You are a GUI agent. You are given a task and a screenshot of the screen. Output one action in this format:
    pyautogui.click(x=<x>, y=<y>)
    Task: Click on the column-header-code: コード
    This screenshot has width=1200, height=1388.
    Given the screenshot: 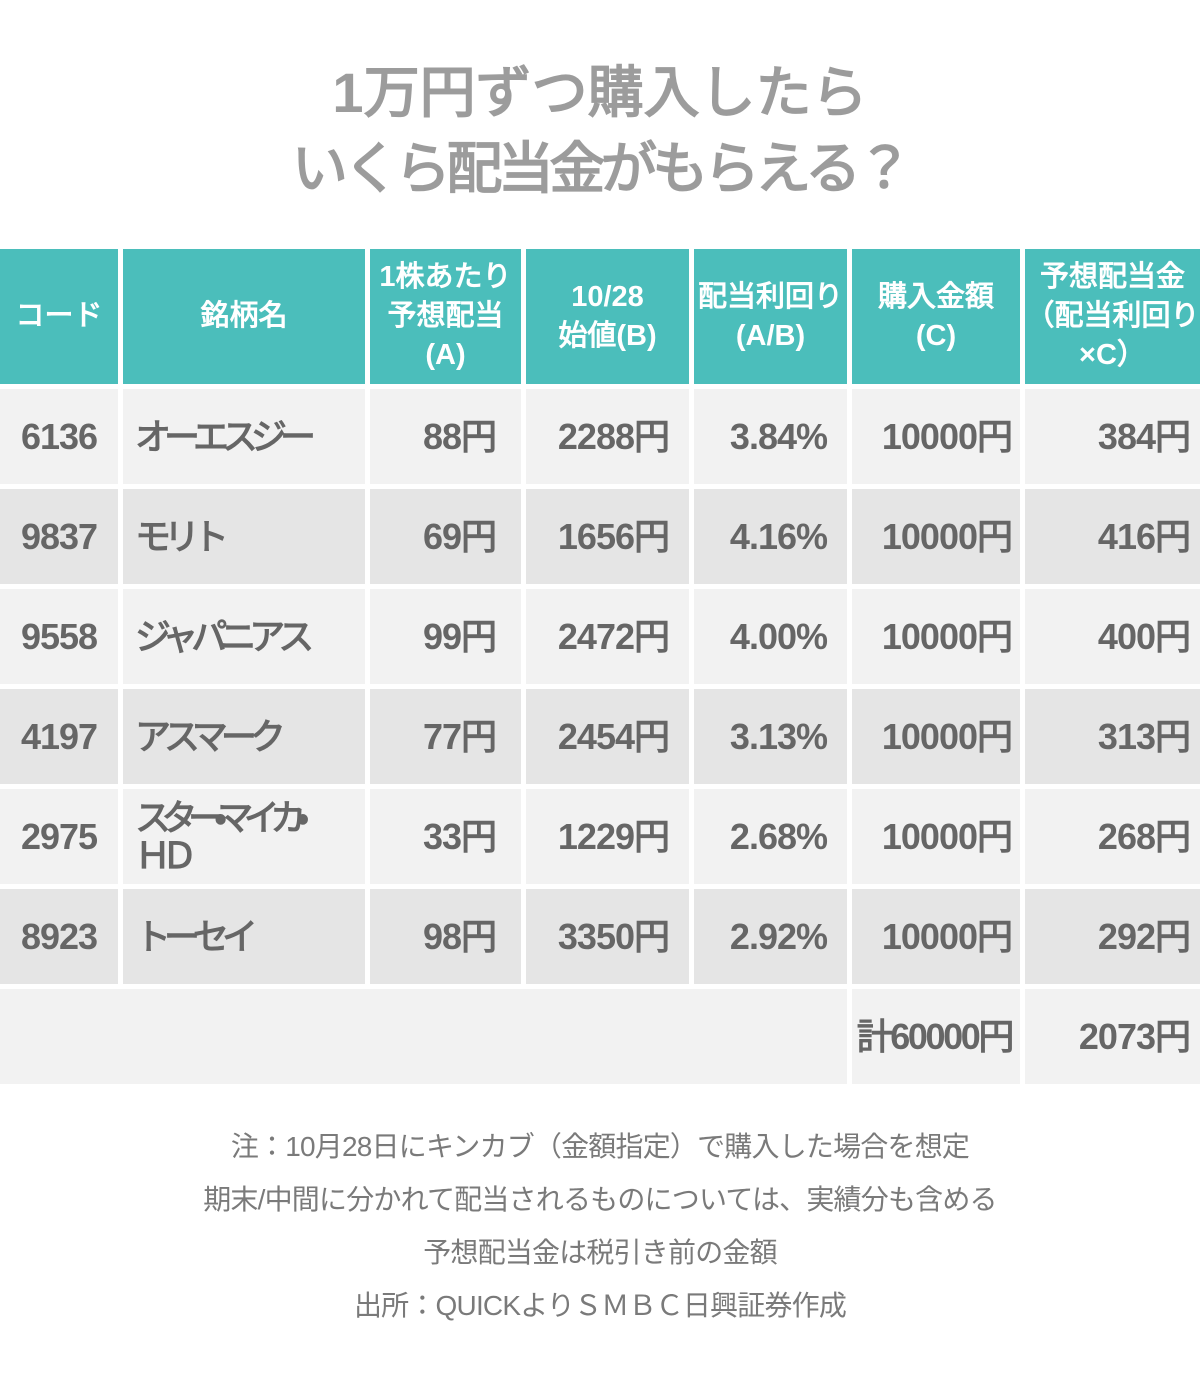 What is the action you would take?
    pyautogui.click(x=59, y=316)
    